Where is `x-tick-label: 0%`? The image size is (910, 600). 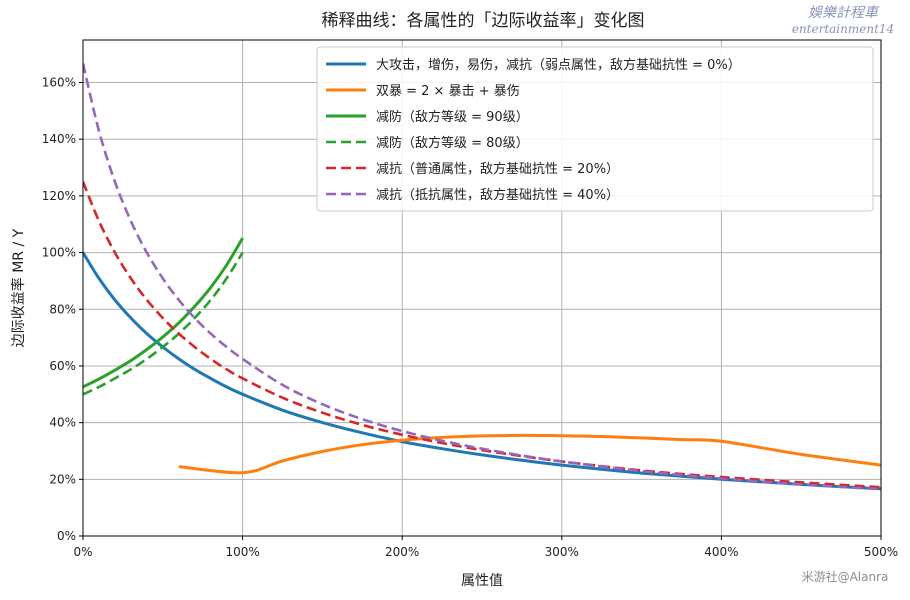
x-tick-label: 0% is located at coordinates (82, 552).